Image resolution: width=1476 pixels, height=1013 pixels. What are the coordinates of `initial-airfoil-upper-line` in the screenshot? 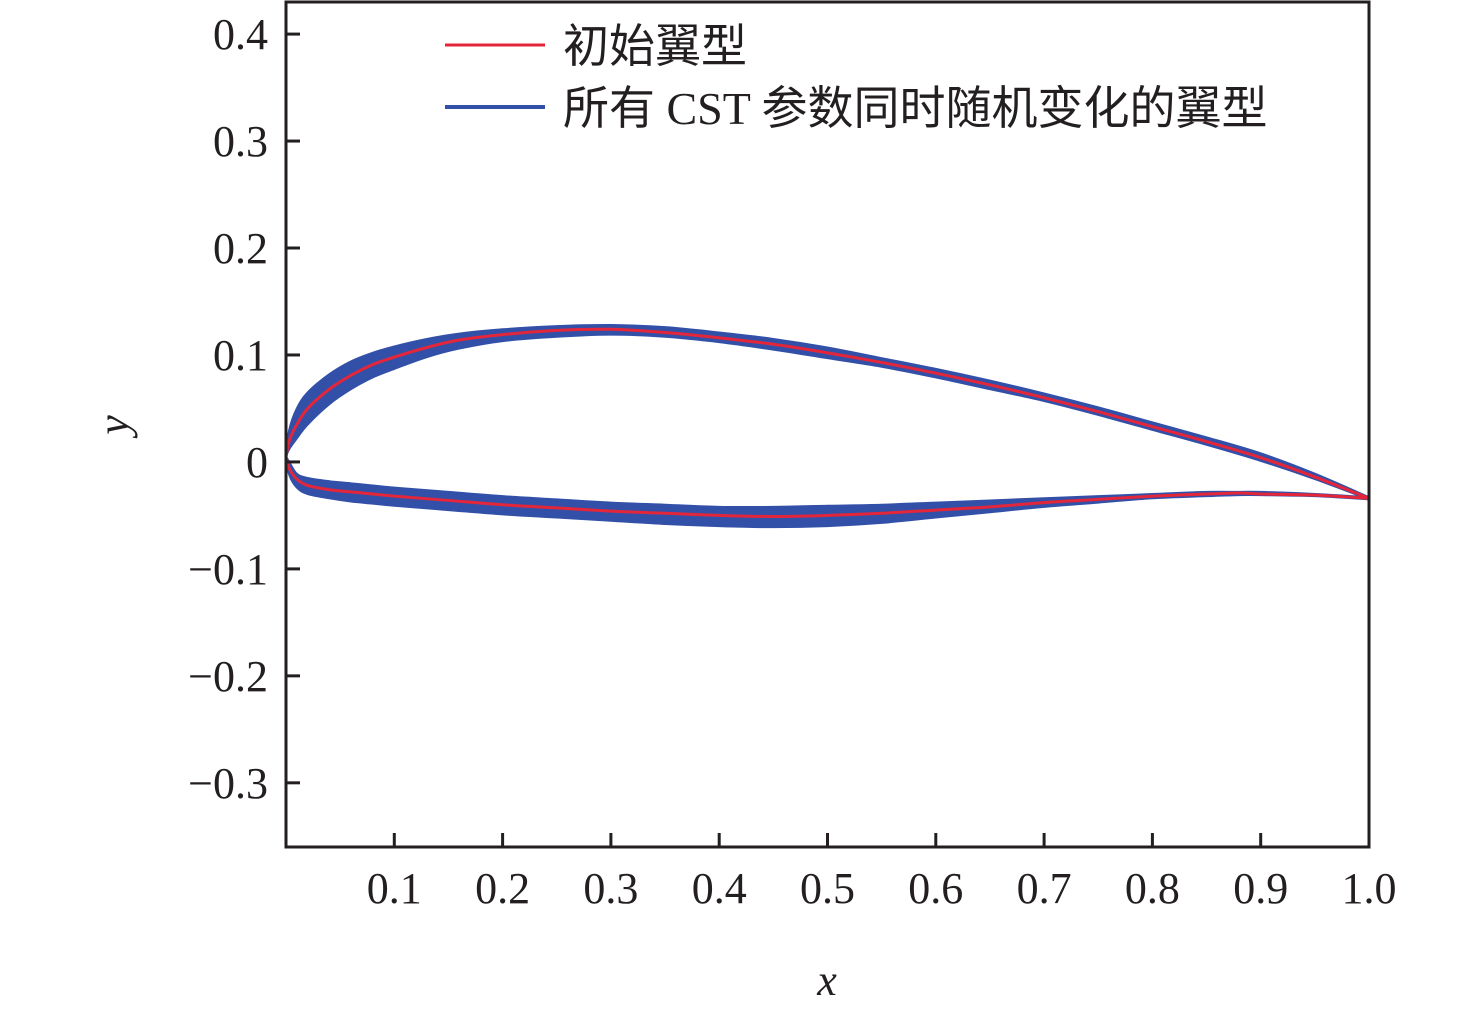 It's located at (827, 413).